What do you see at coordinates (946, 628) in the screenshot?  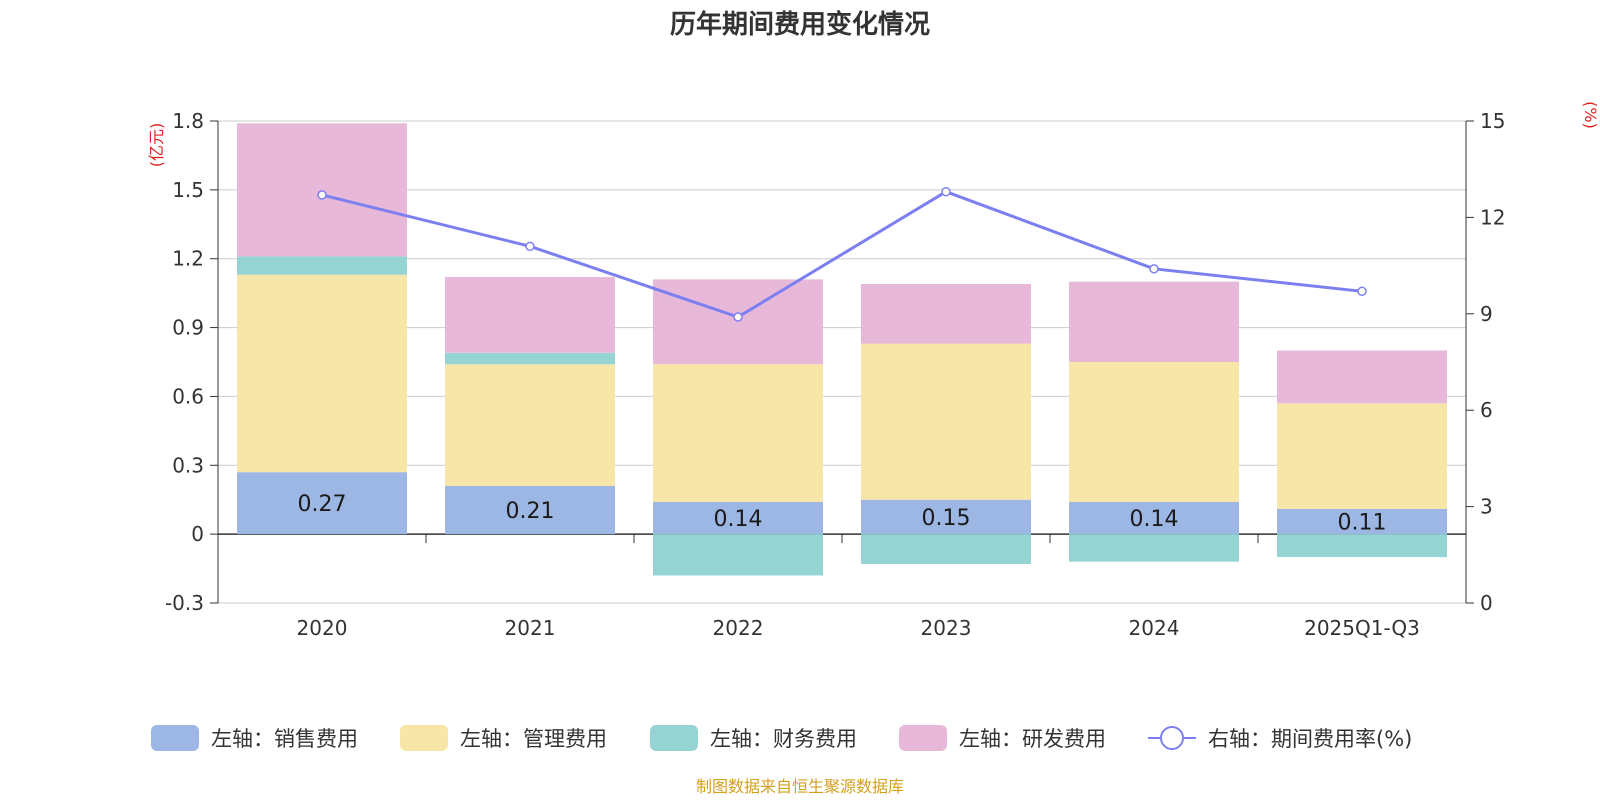 I see `category-label: 2023` at bounding box center [946, 628].